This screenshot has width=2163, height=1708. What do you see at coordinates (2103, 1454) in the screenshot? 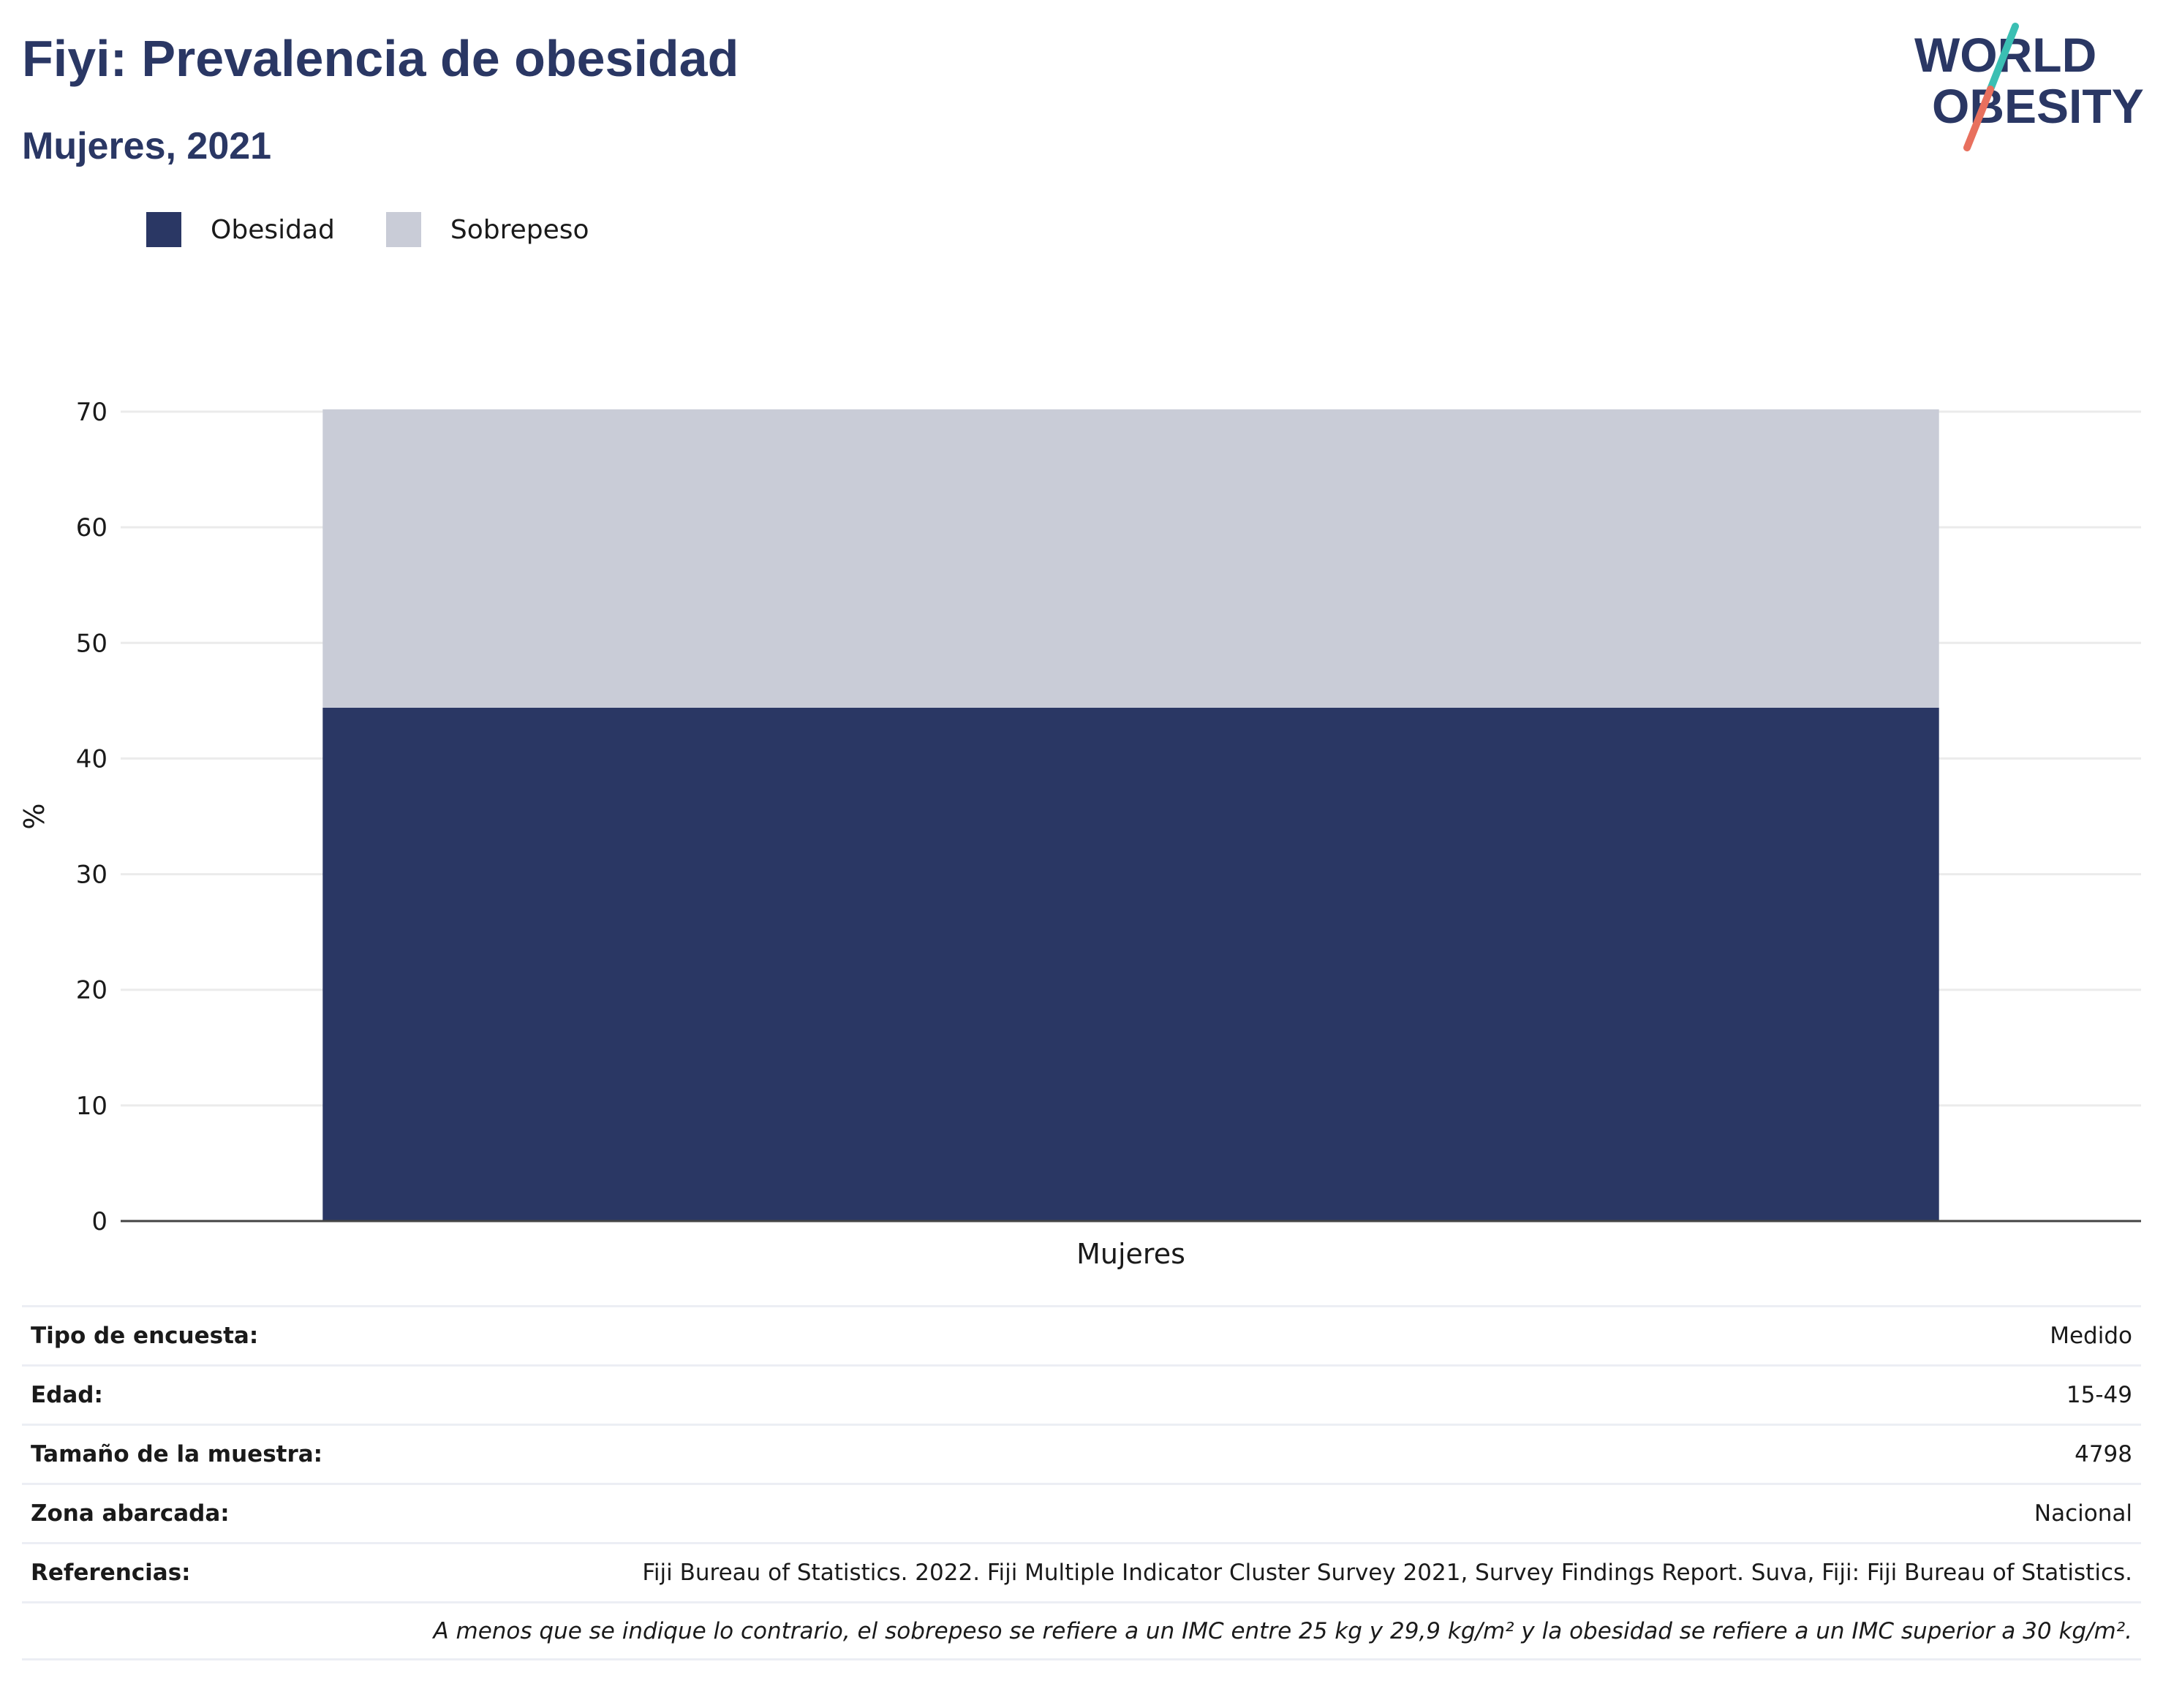
I see `info-value: 4798` at bounding box center [2103, 1454].